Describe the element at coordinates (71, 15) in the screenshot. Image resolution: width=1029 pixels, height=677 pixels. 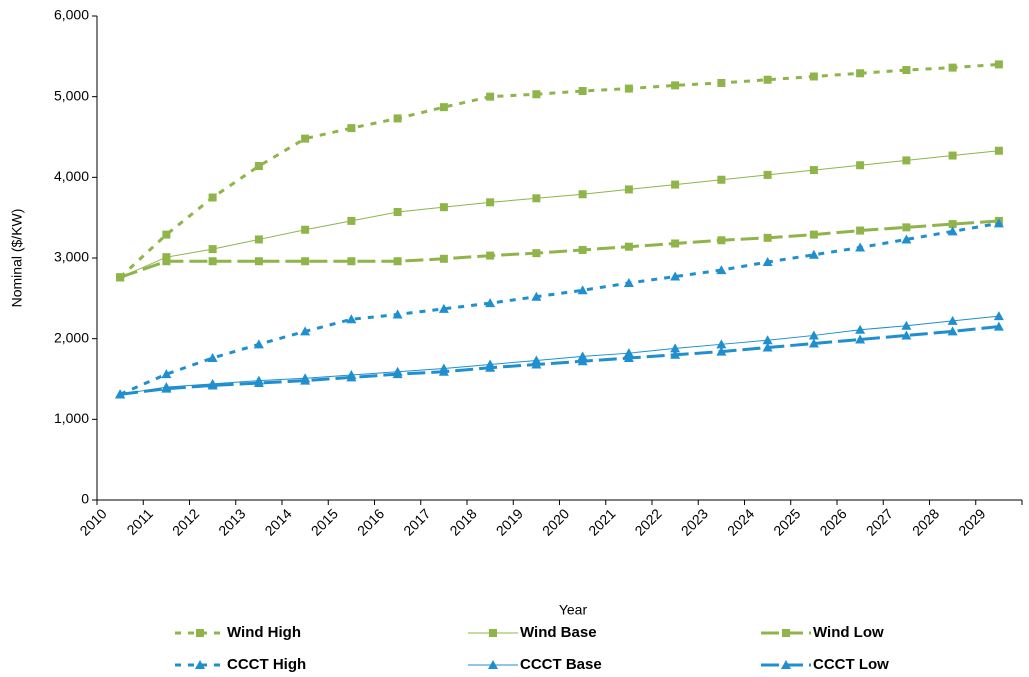
I see `y-tick-label: 6,000` at that location.